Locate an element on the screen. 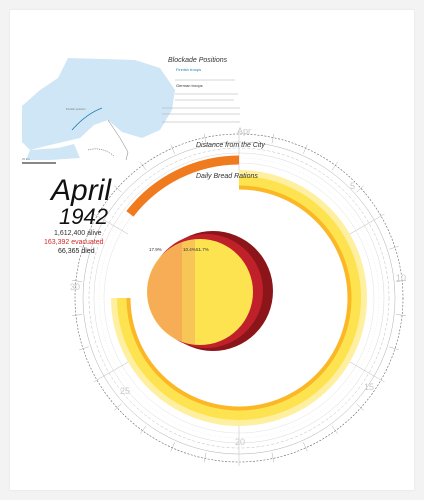 This screenshot has width=424, height=500. rations-heading: Daily Bread Rations is located at coordinates (227, 176).